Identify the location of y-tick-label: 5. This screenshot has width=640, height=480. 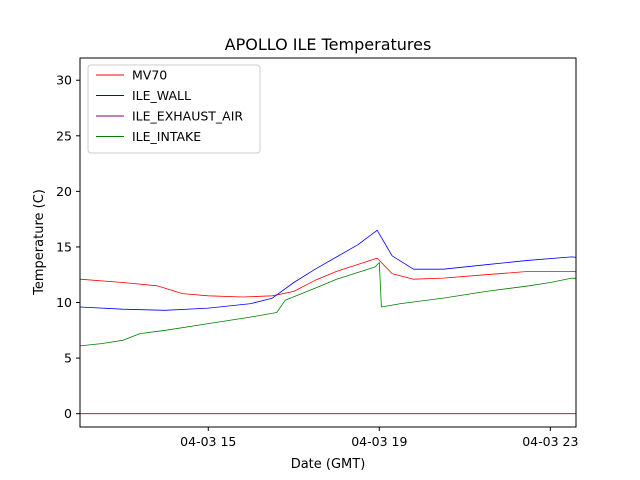
(68, 358).